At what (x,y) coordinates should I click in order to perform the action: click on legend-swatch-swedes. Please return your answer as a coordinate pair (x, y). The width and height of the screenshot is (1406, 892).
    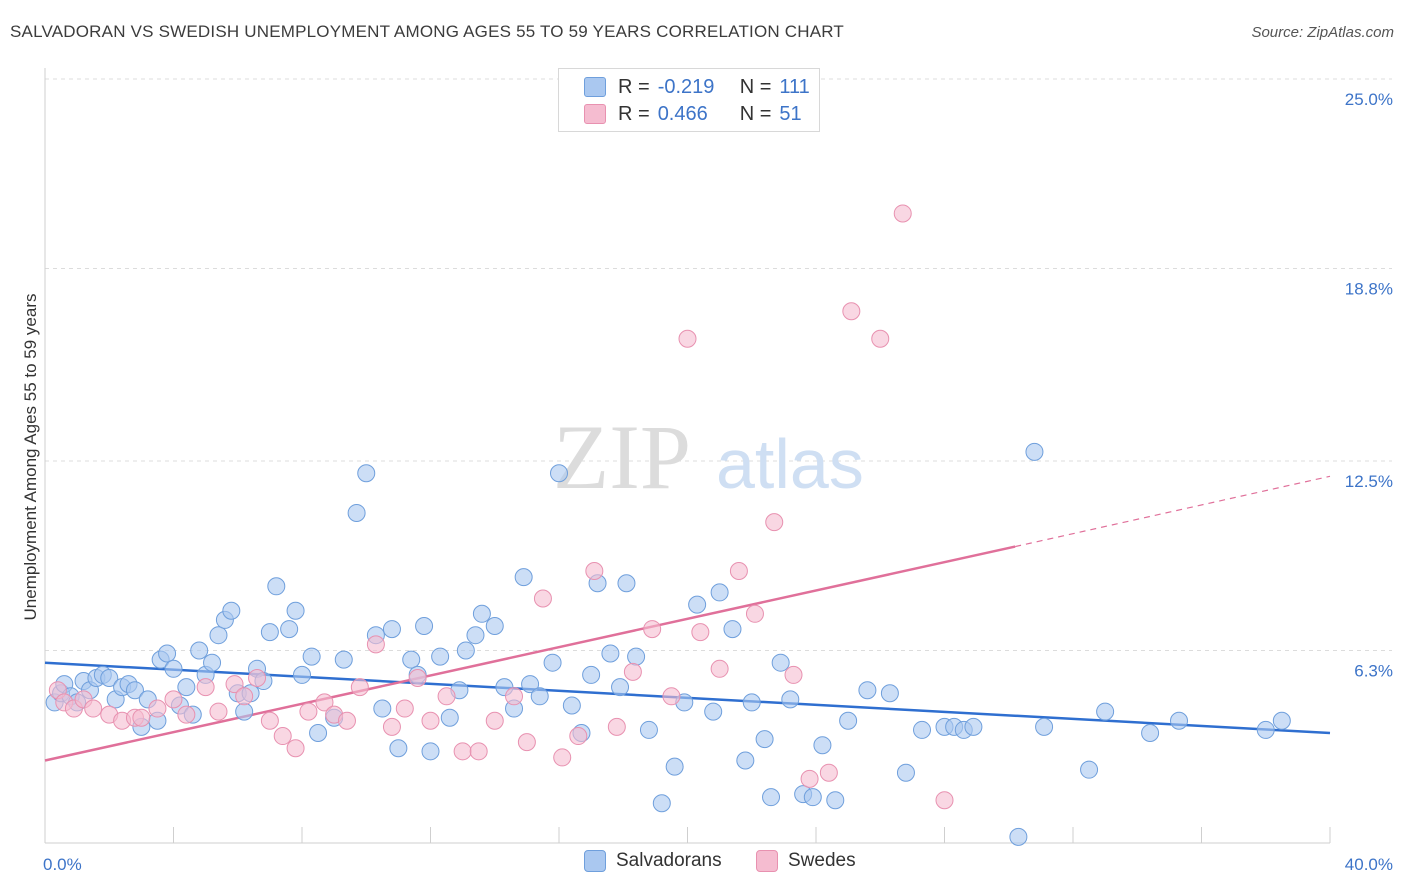
    Looking at the image, I should click on (767, 861).